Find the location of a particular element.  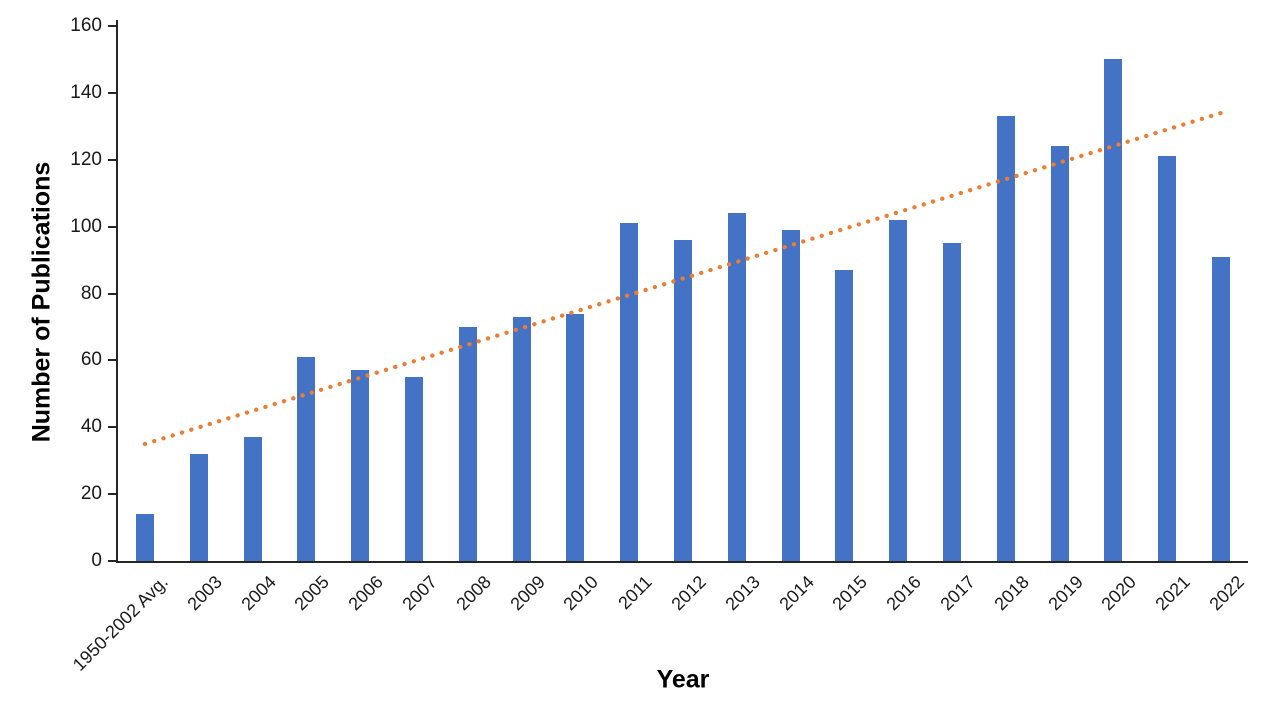

x-axis-title: Year is located at coordinates (683, 679).